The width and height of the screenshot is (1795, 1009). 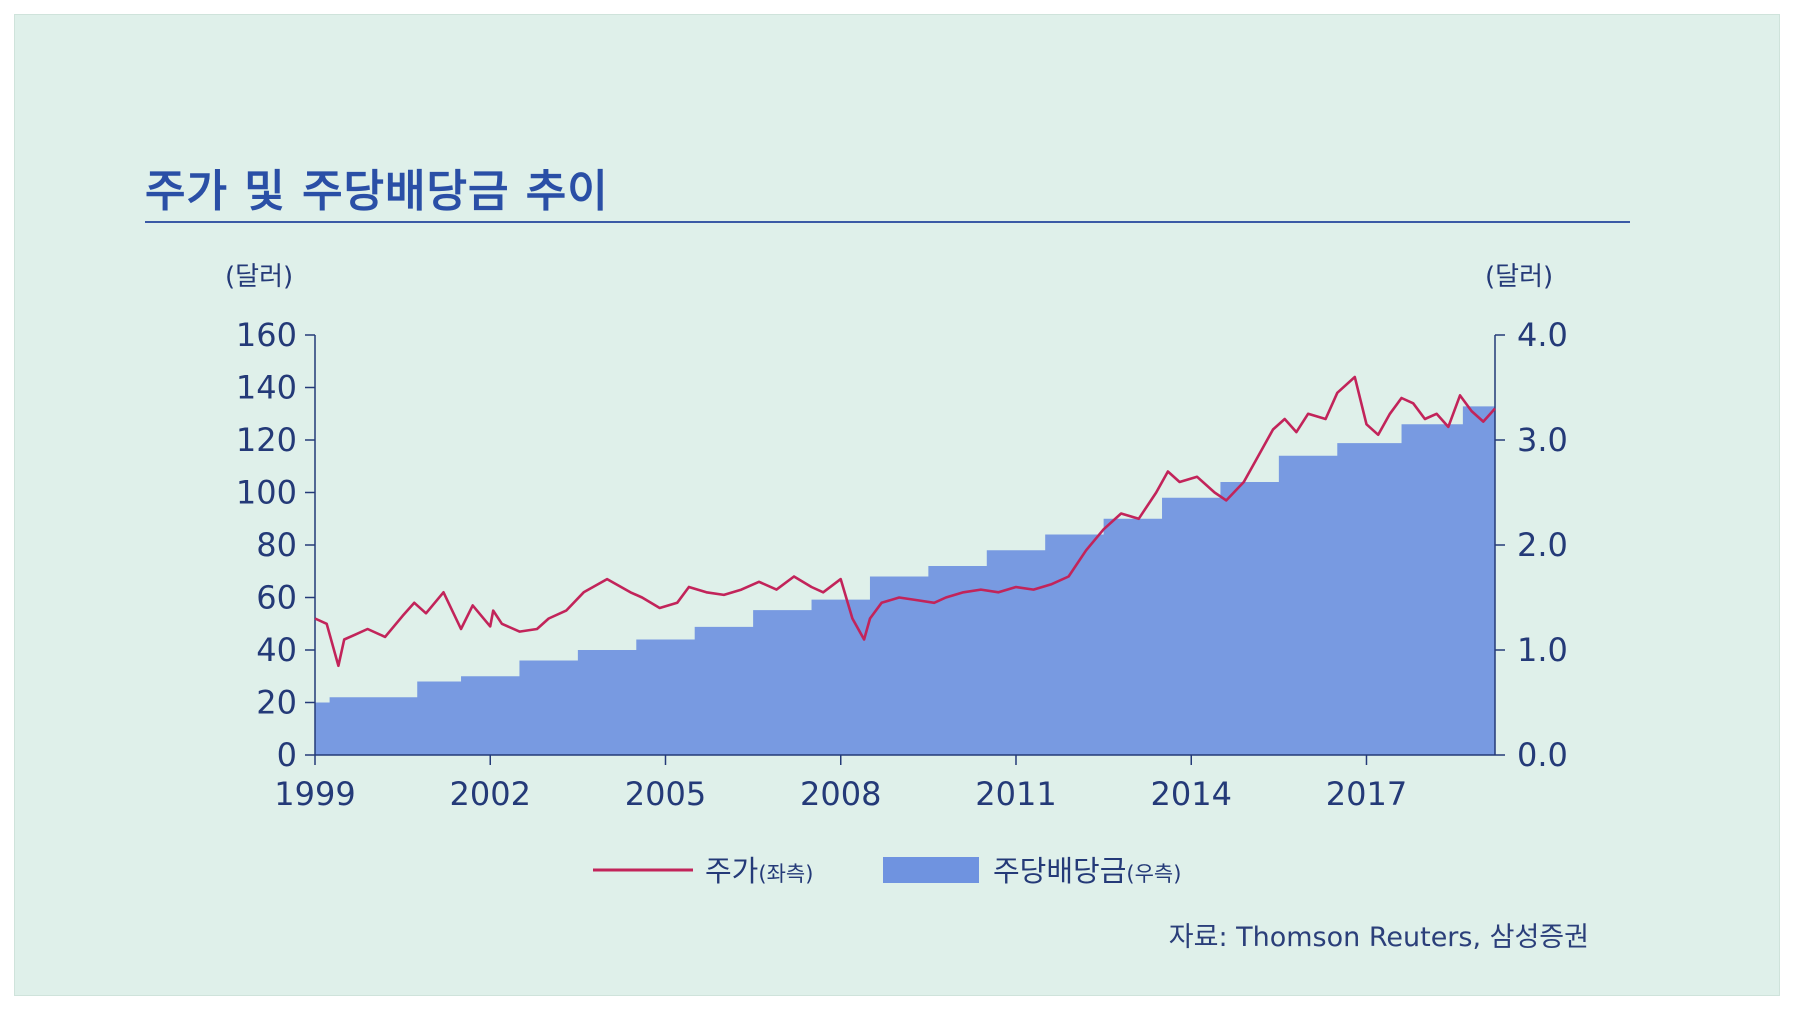 What do you see at coordinates (276, 545) in the screenshot?
I see `left-tick-label: 80` at bounding box center [276, 545].